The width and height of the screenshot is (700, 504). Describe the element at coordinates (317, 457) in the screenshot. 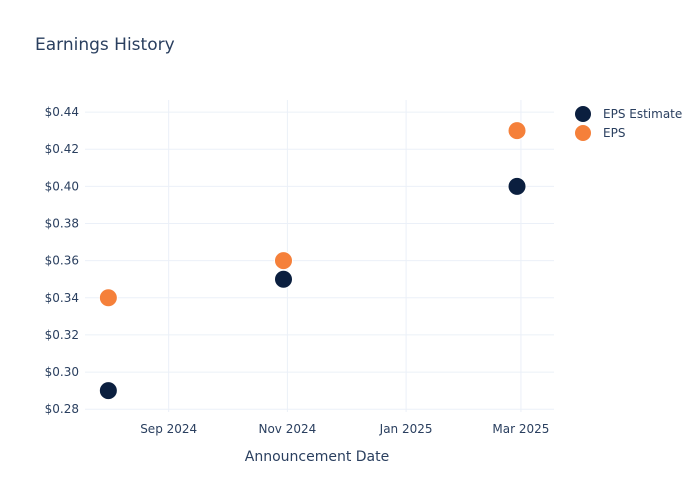

I see `x-axis-title: Announcement Date` at that location.